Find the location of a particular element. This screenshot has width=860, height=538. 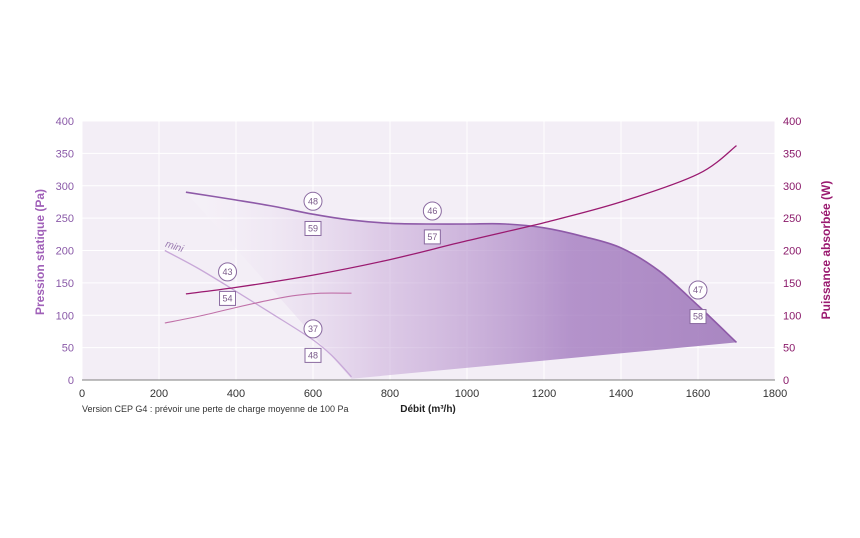

x-tick-label: 1000 is located at coordinates (467, 394).